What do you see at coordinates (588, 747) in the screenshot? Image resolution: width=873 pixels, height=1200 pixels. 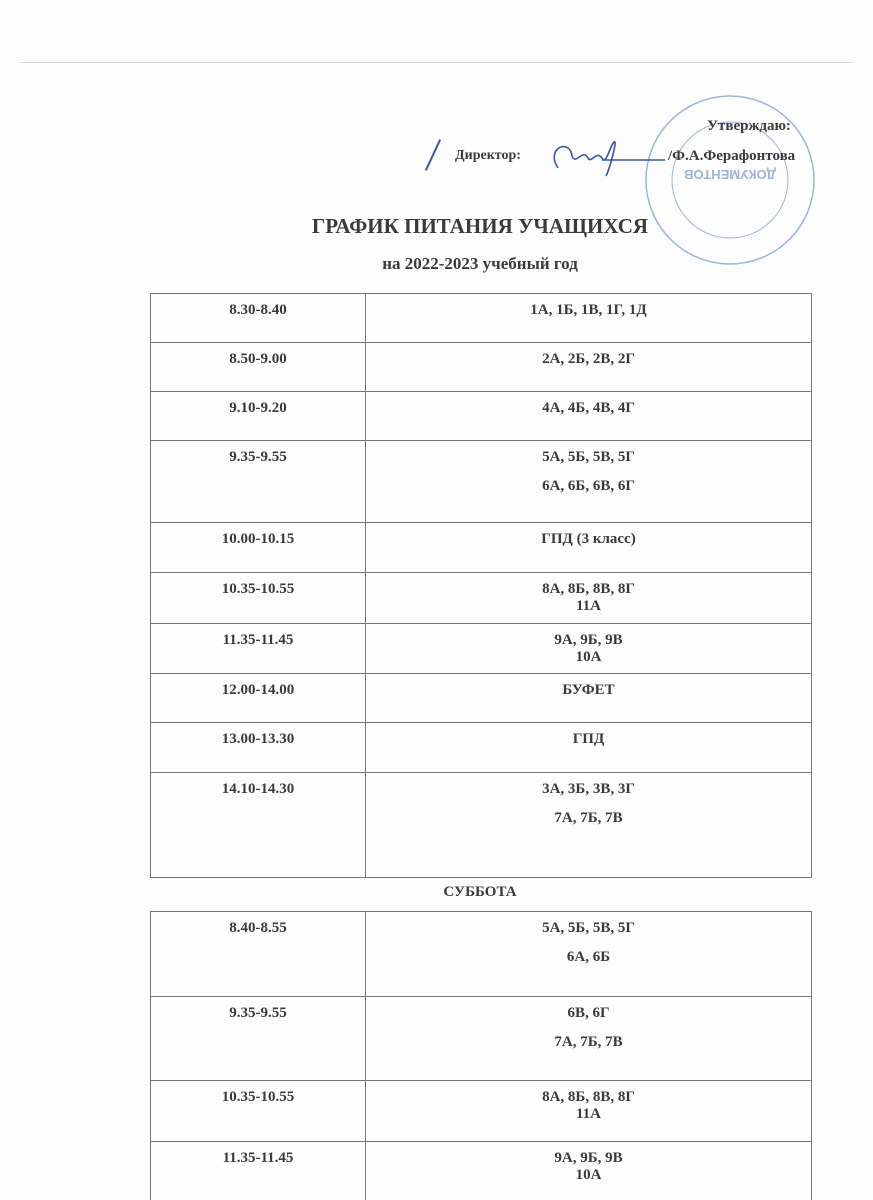 I see `classes-cell: ГПД` at bounding box center [588, 747].